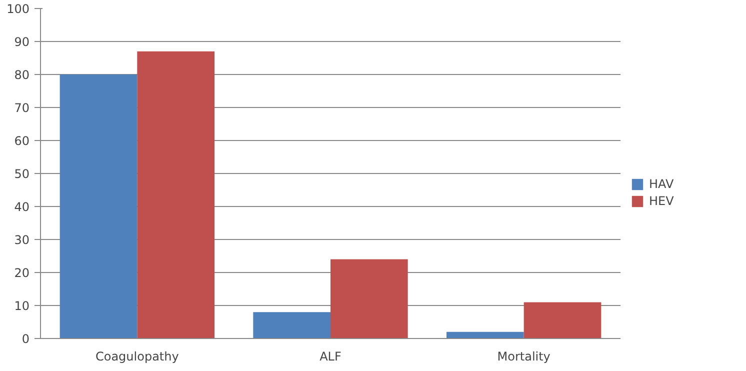  I want to click on legend-label: HAV, so click(661, 184).